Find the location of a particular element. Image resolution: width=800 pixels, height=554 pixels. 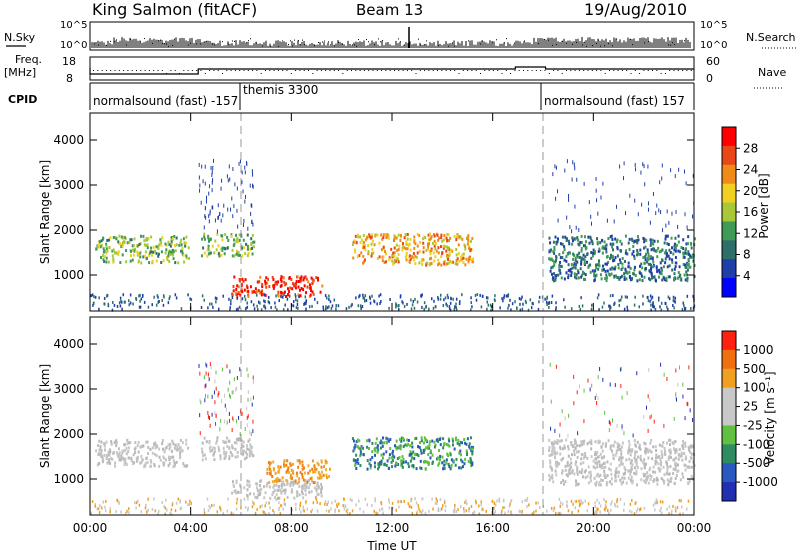

y-tick-label: 2000 is located at coordinates (68, 230).